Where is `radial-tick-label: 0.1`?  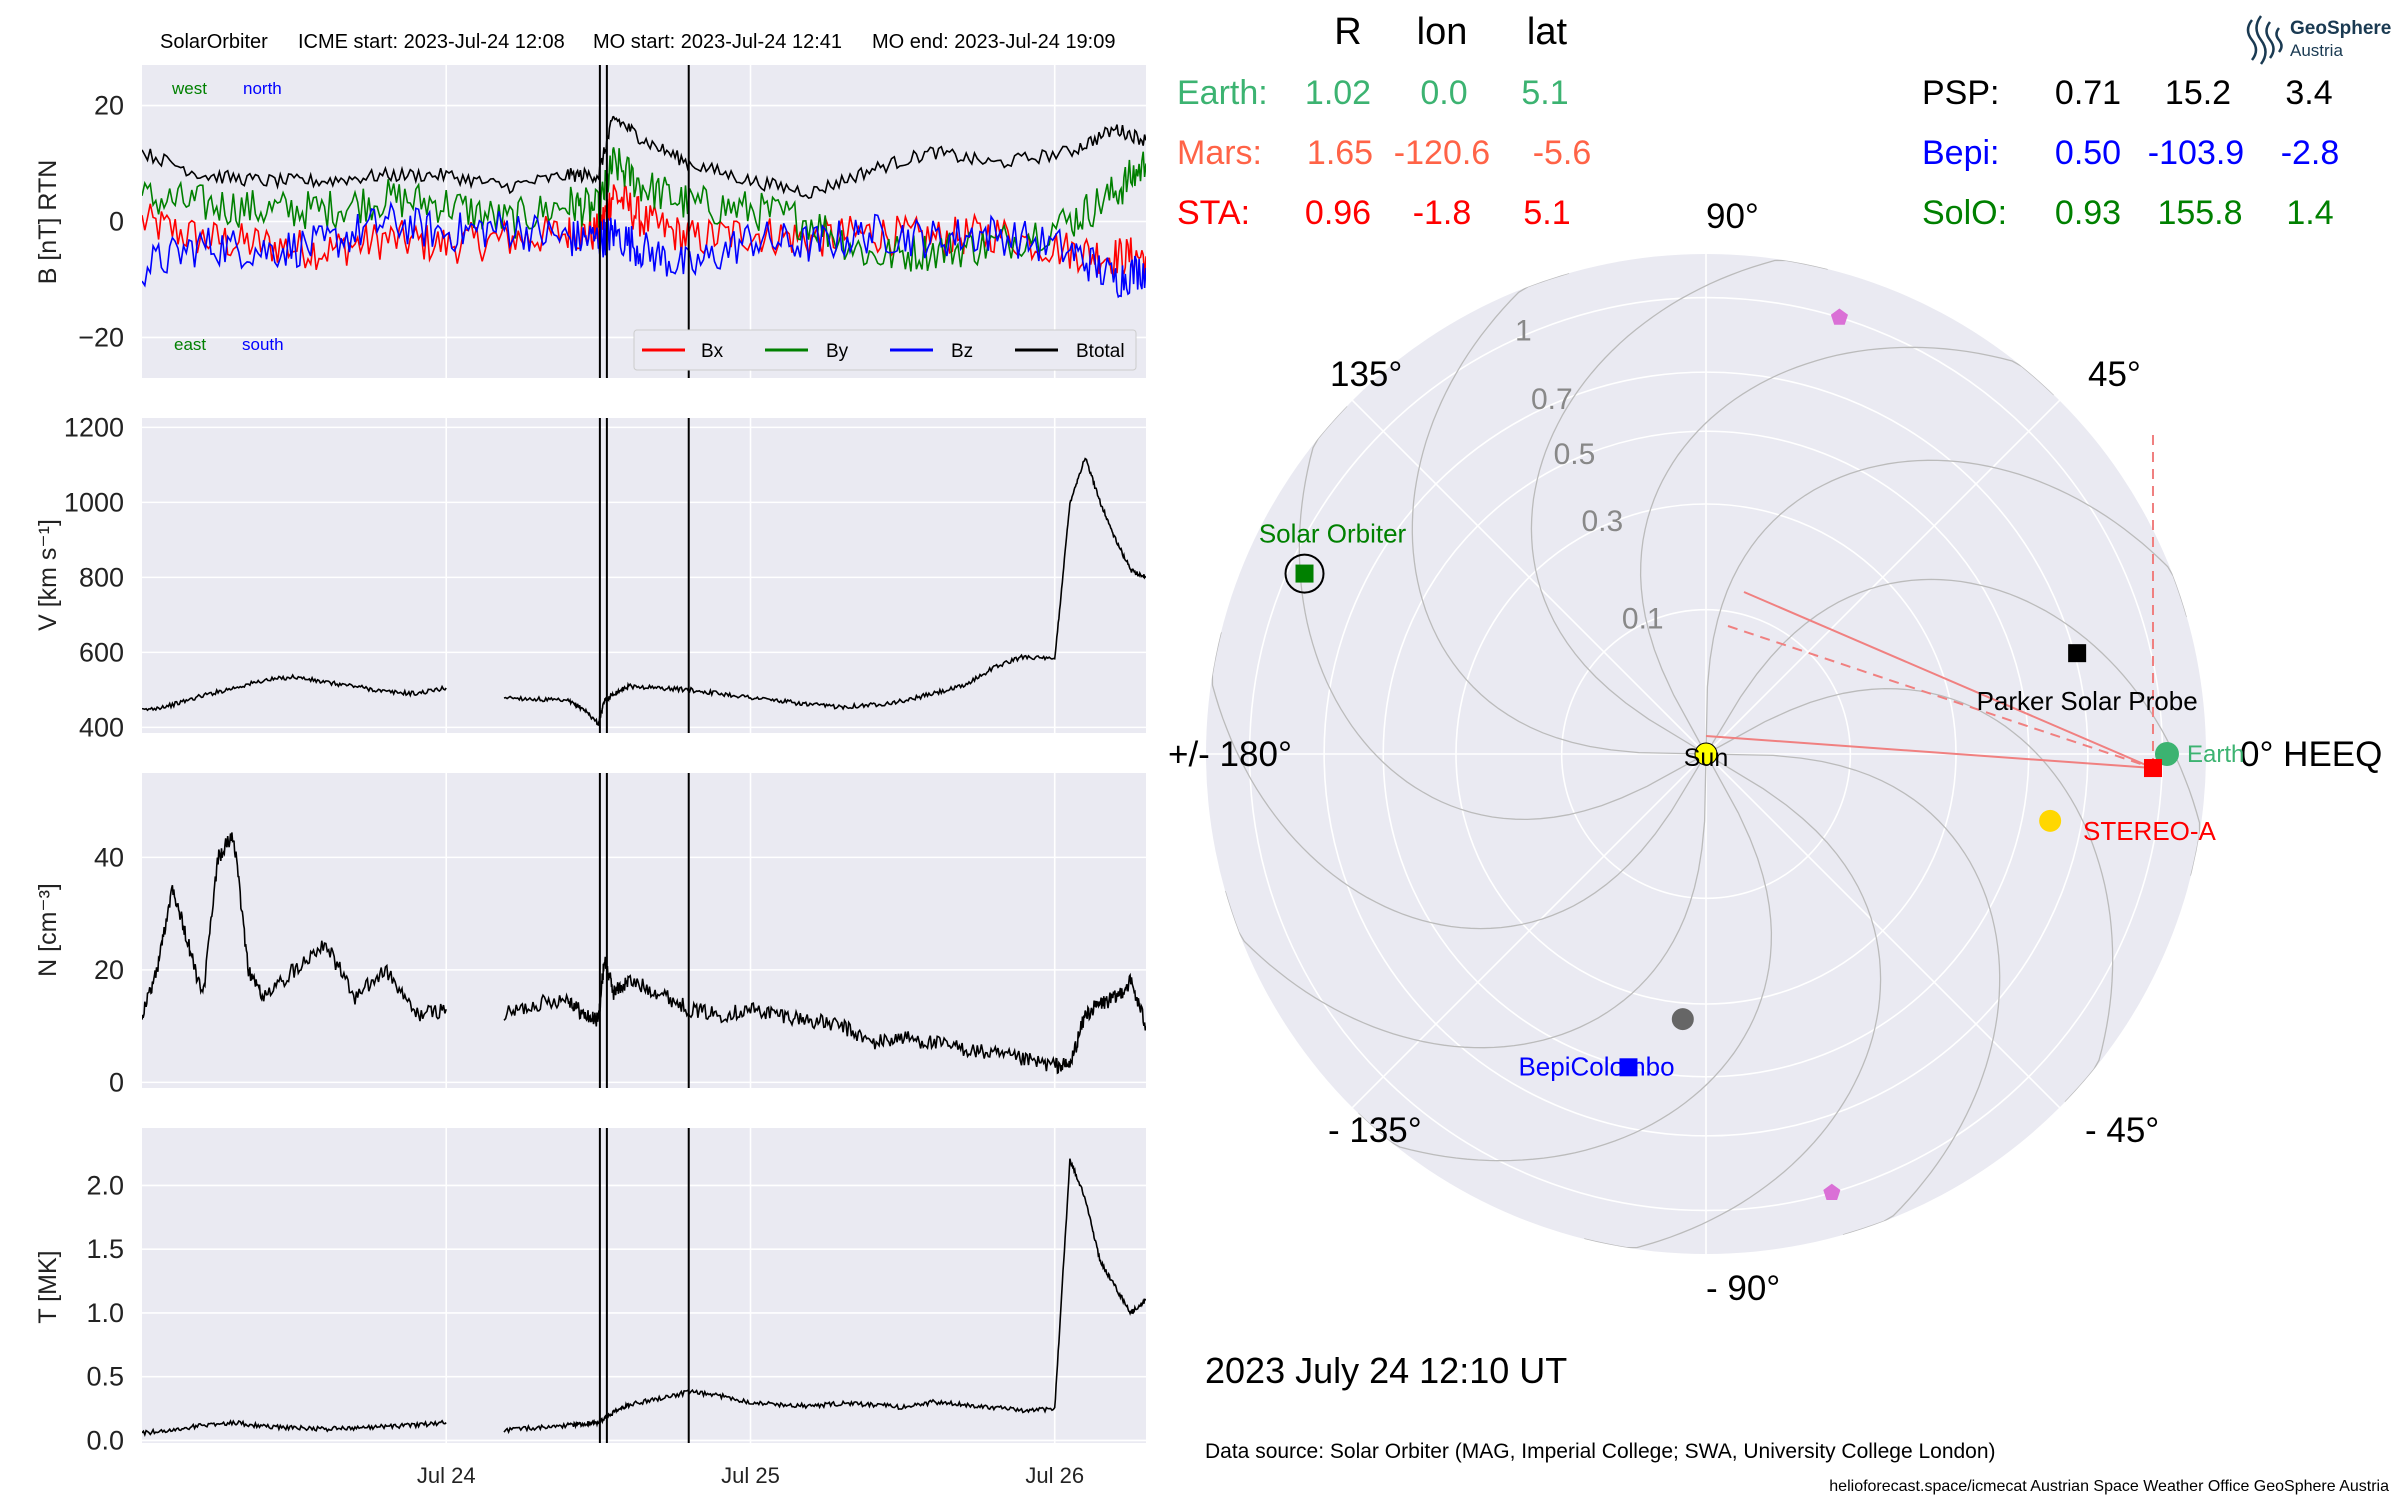
radial-tick-label: 0.1 is located at coordinates (1643, 619).